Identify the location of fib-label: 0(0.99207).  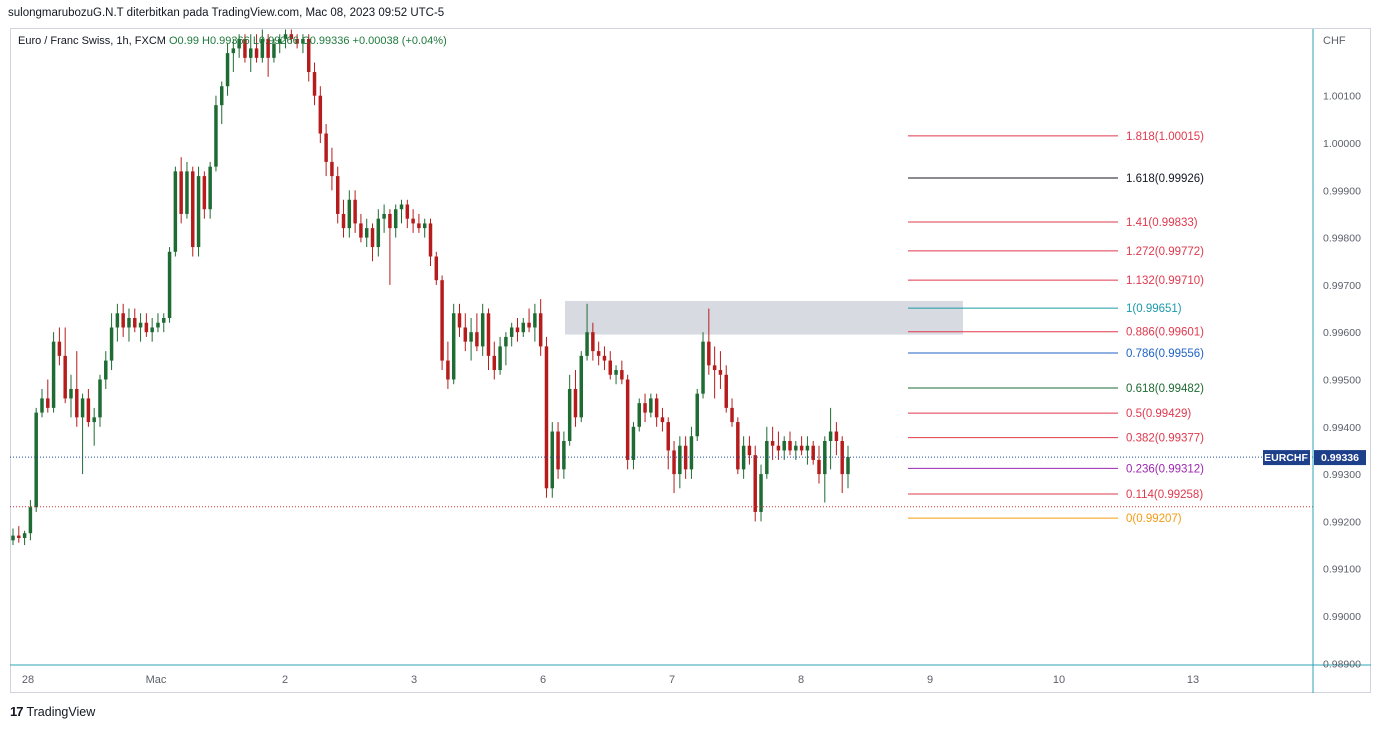
(1154, 519).